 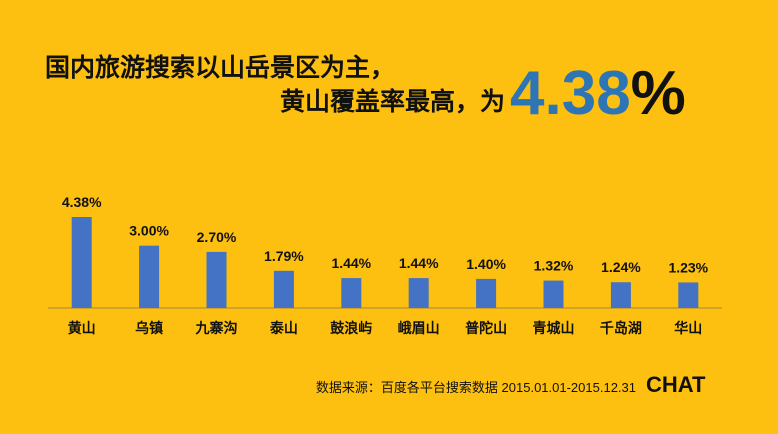 I want to click on value-label: 1.24%, so click(x=621, y=267).